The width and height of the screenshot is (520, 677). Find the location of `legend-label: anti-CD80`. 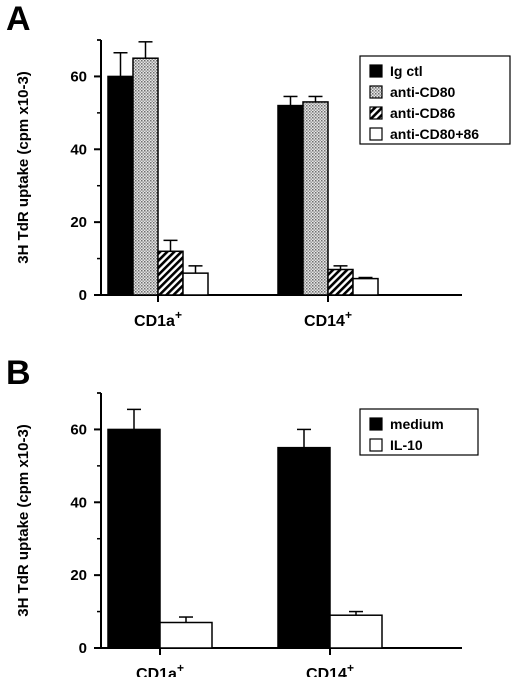

legend-label: anti-CD80 is located at coordinates (423, 92).